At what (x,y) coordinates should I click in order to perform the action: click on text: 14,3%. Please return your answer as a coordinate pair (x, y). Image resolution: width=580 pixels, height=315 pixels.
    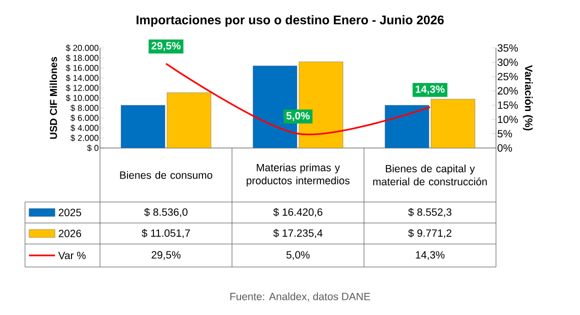
    Looking at the image, I should click on (430, 89).